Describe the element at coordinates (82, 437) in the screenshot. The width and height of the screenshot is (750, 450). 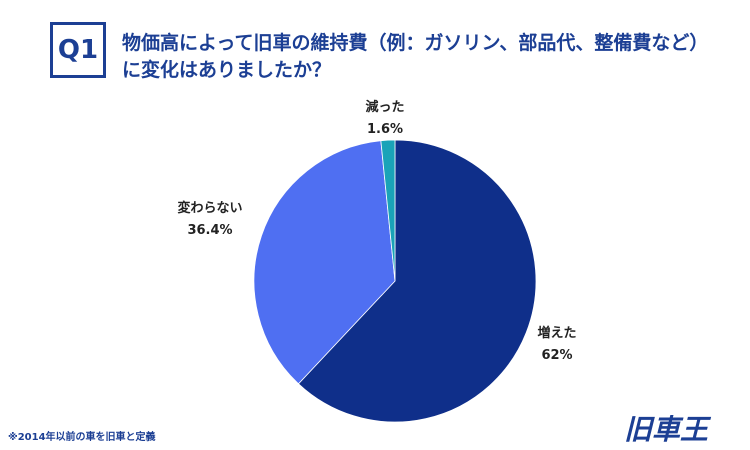
I see `footnote: ※2014年以前の車を旧車と定義` at that location.